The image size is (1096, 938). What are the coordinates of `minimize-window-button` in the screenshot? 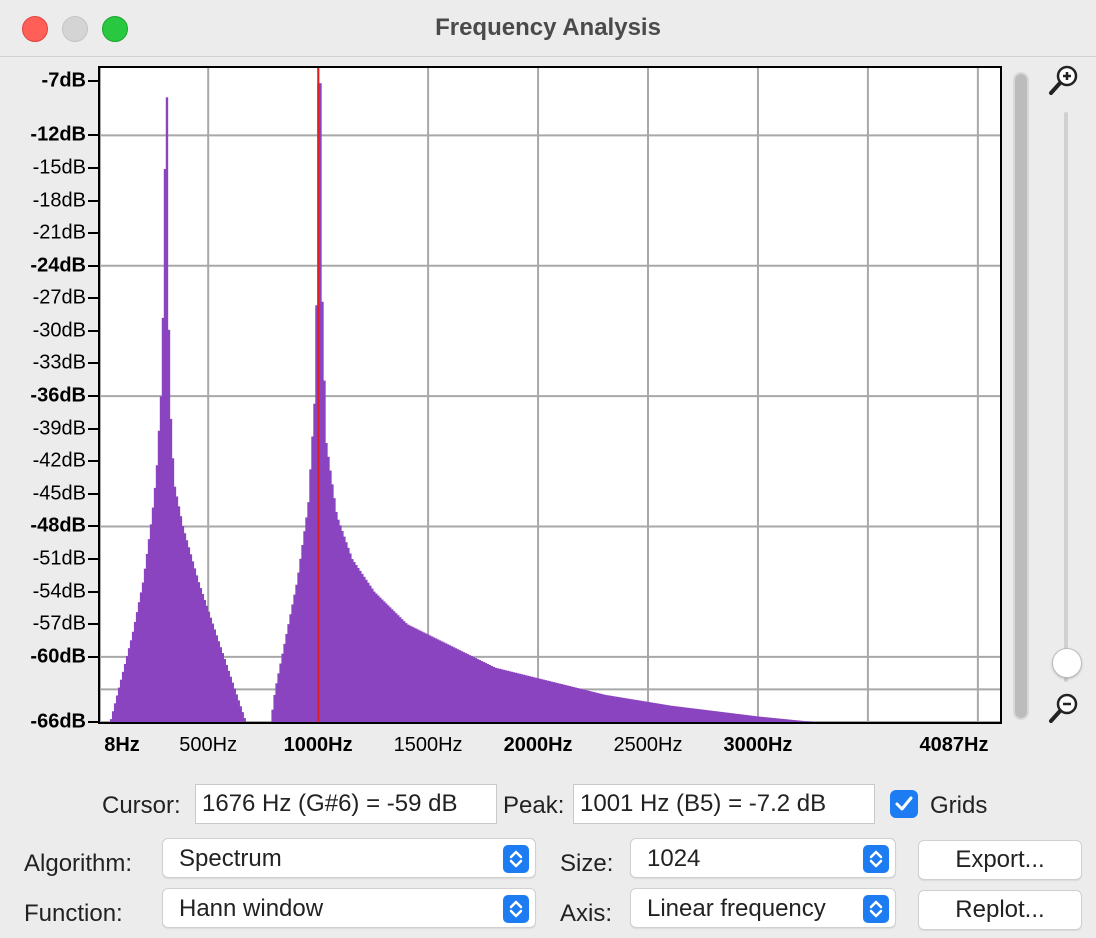 It's located at (75, 29).